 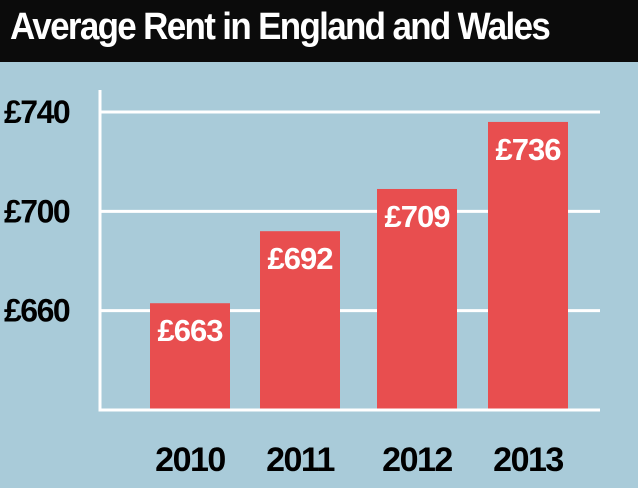 I want to click on y-tick-label-700: £700, so click(x=37, y=211).